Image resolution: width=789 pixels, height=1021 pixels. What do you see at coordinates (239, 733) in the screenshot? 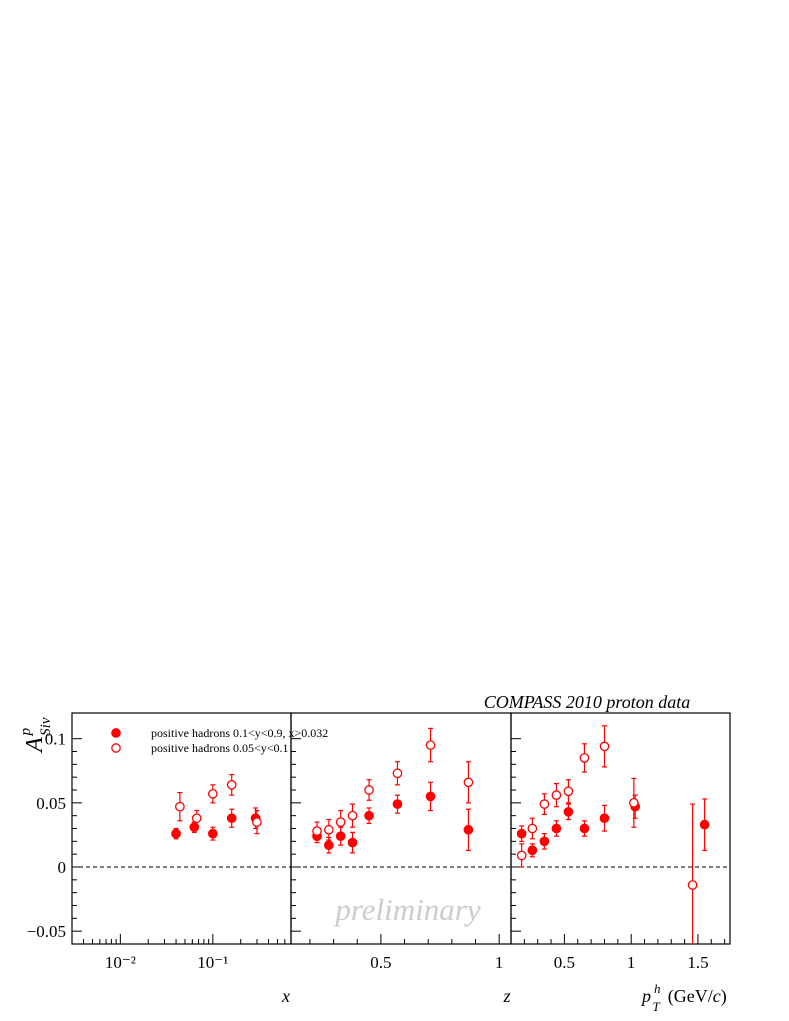
I see `legend-label: positive hadrons 0.1<y<0.9, x>0.032` at bounding box center [239, 733].